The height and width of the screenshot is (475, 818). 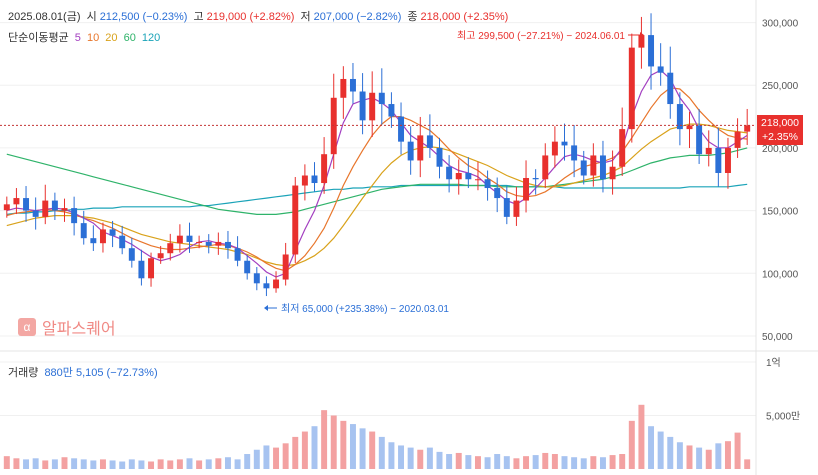 I want to click on volume-axis: 1억 5,000만, so click(x=783, y=390).